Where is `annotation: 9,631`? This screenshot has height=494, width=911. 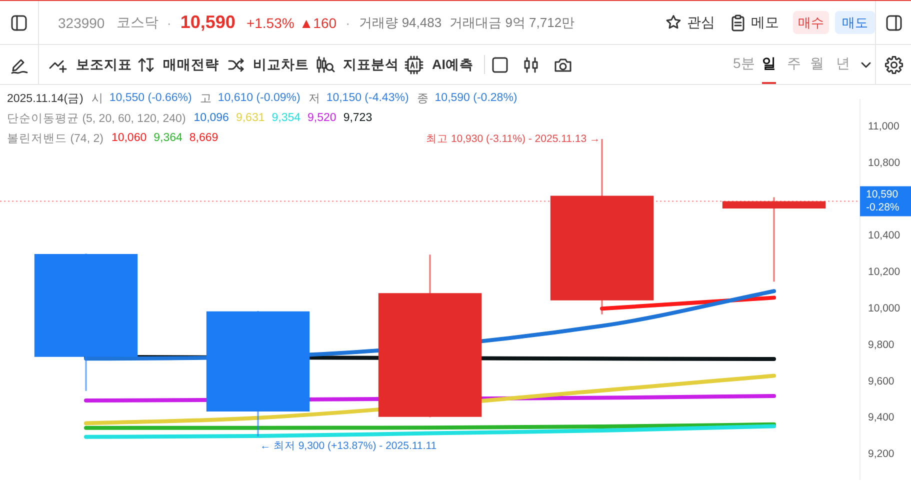 annotation: 9,631 is located at coordinates (250, 118).